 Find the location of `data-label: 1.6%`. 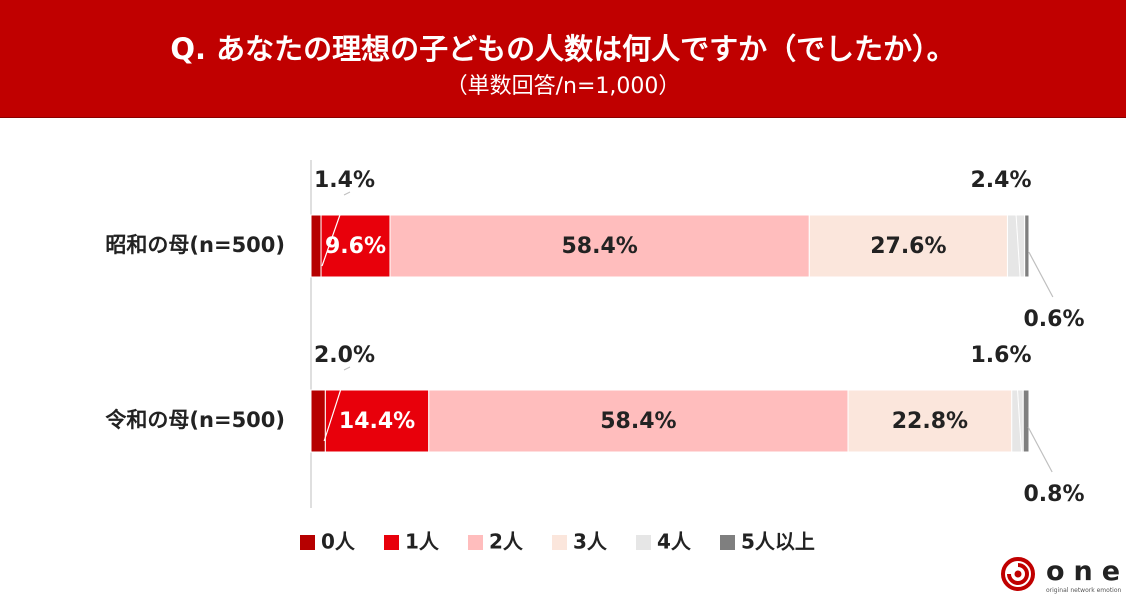

data-label: 1.6% is located at coordinates (1000, 355).